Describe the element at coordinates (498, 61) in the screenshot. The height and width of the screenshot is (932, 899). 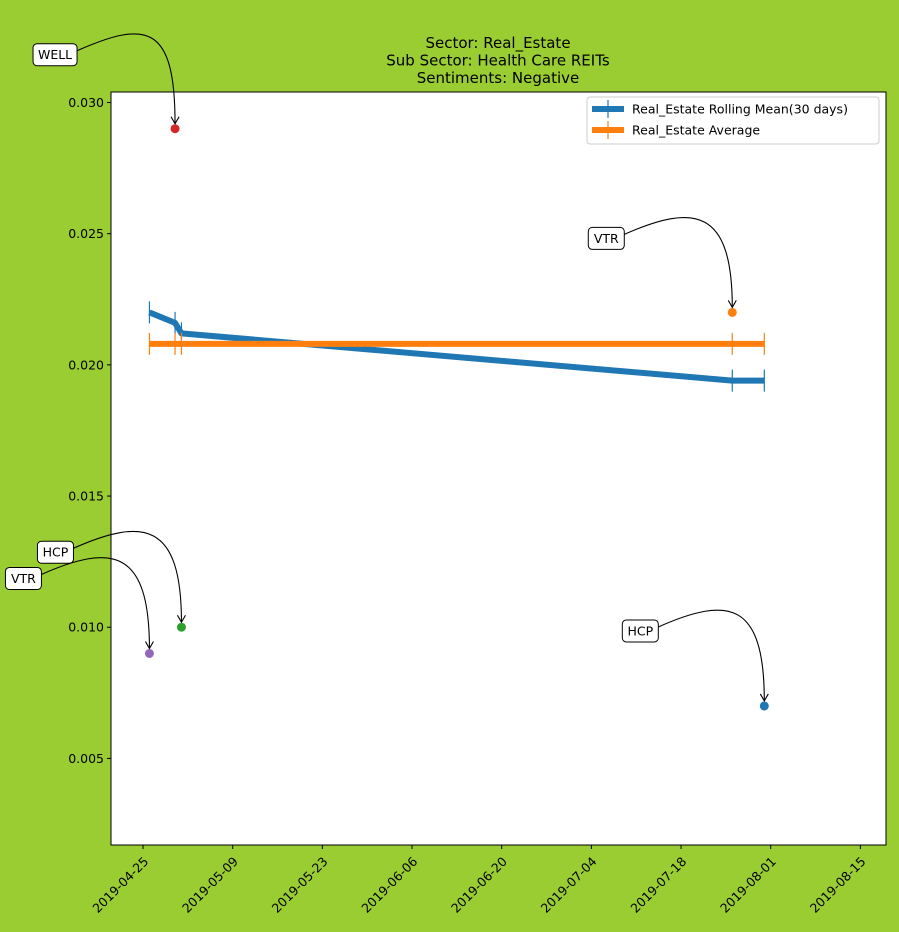
I see `title-line: Sub Sector: Health Care REITs` at that location.